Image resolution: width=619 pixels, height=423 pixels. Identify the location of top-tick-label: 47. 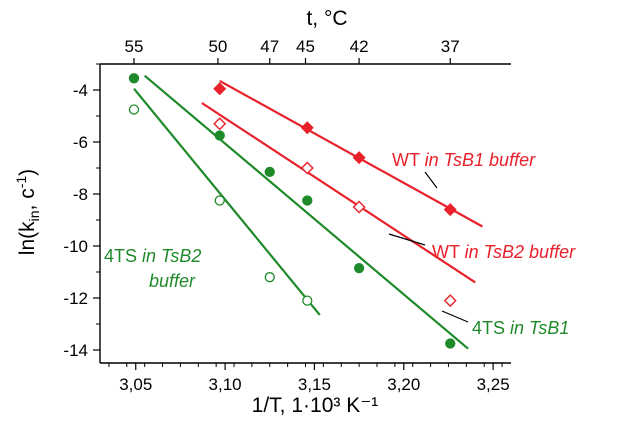
(269, 46).